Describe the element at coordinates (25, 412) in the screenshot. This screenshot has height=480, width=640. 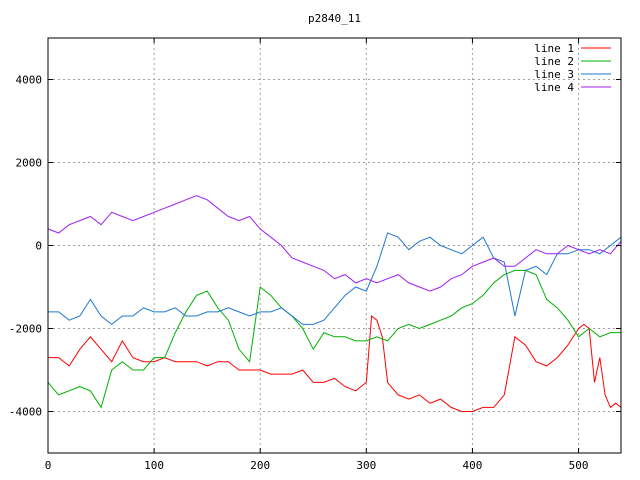
I see `y-tick-label: -4000` at that location.